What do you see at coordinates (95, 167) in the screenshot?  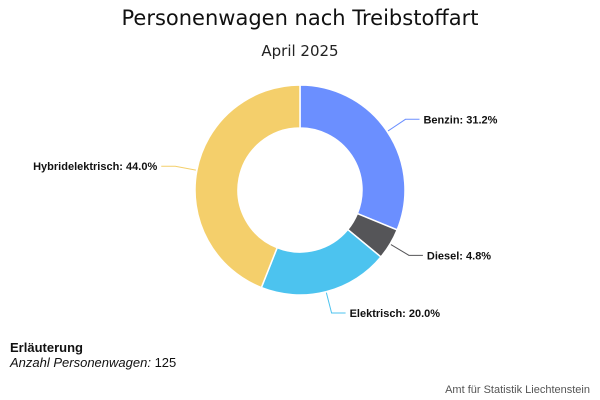 I see `slice-label-hybridelektrisch: Hybridelektrisch: 44.0%` at bounding box center [95, 167].